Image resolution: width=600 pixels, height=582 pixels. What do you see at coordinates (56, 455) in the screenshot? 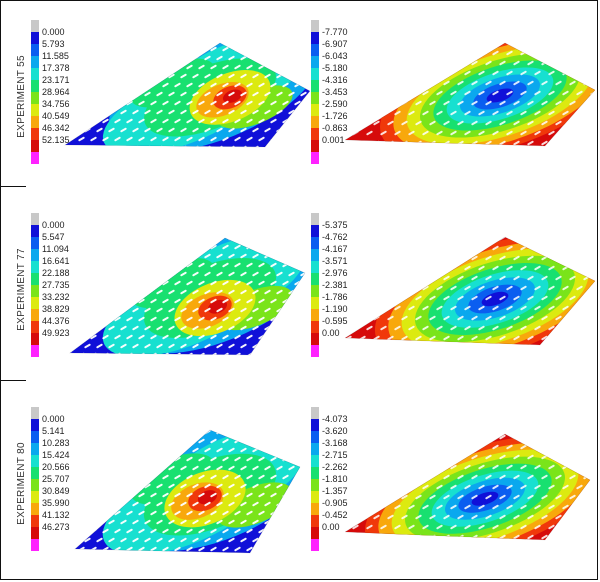
I see `legend-value: 15.424` at bounding box center [56, 455].